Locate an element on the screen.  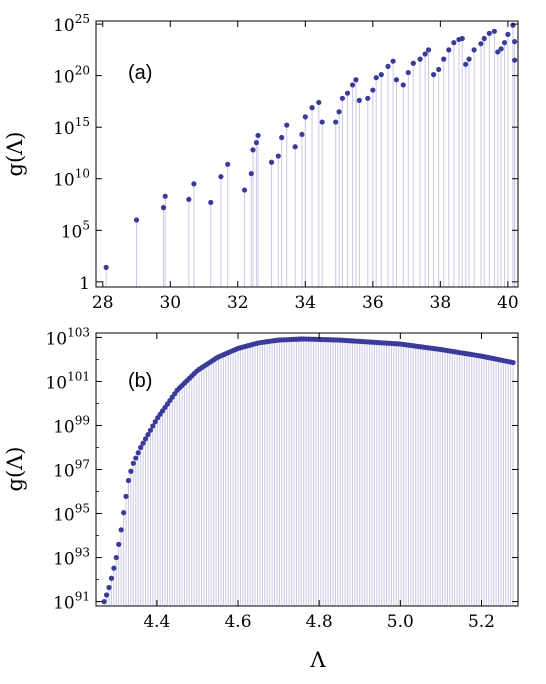
panel-a-y-tick-label: 1025 is located at coordinates (71, 24).